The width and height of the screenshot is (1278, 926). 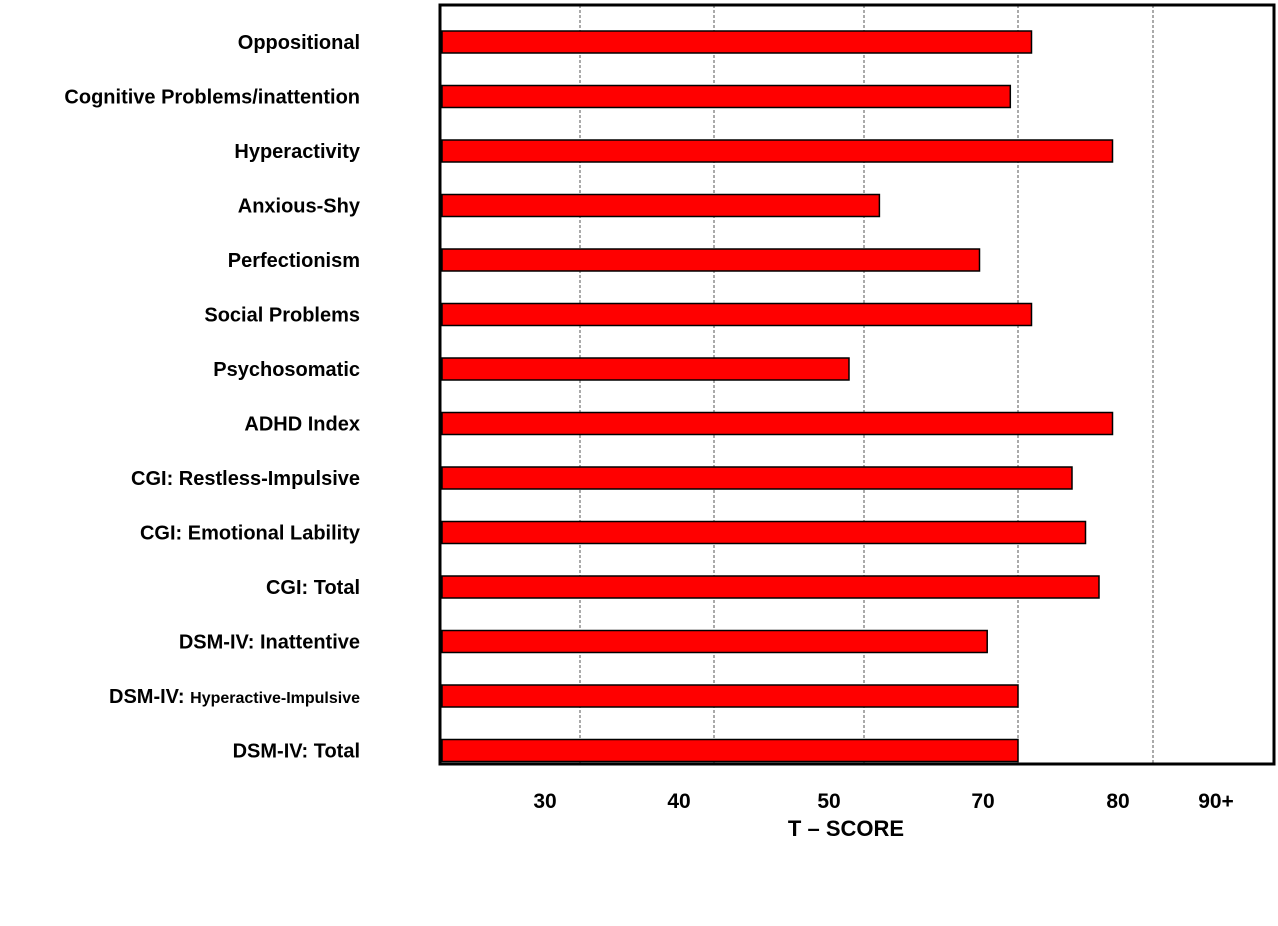 What do you see at coordinates (286, 370) in the screenshot?
I see `category-label: Psychosomatic` at bounding box center [286, 370].